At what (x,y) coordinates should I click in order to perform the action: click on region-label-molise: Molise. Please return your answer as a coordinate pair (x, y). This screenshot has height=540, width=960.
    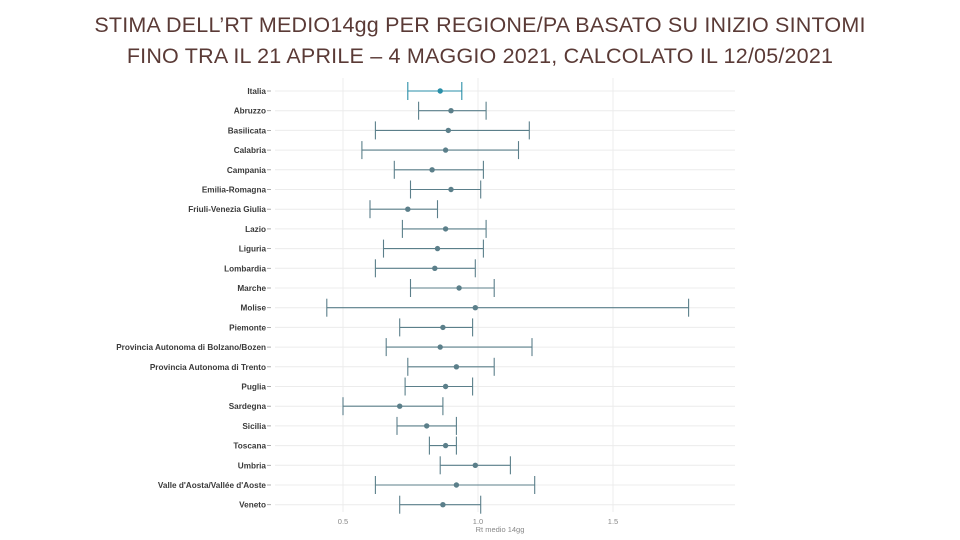
    Looking at the image, I should click on (254, 308).